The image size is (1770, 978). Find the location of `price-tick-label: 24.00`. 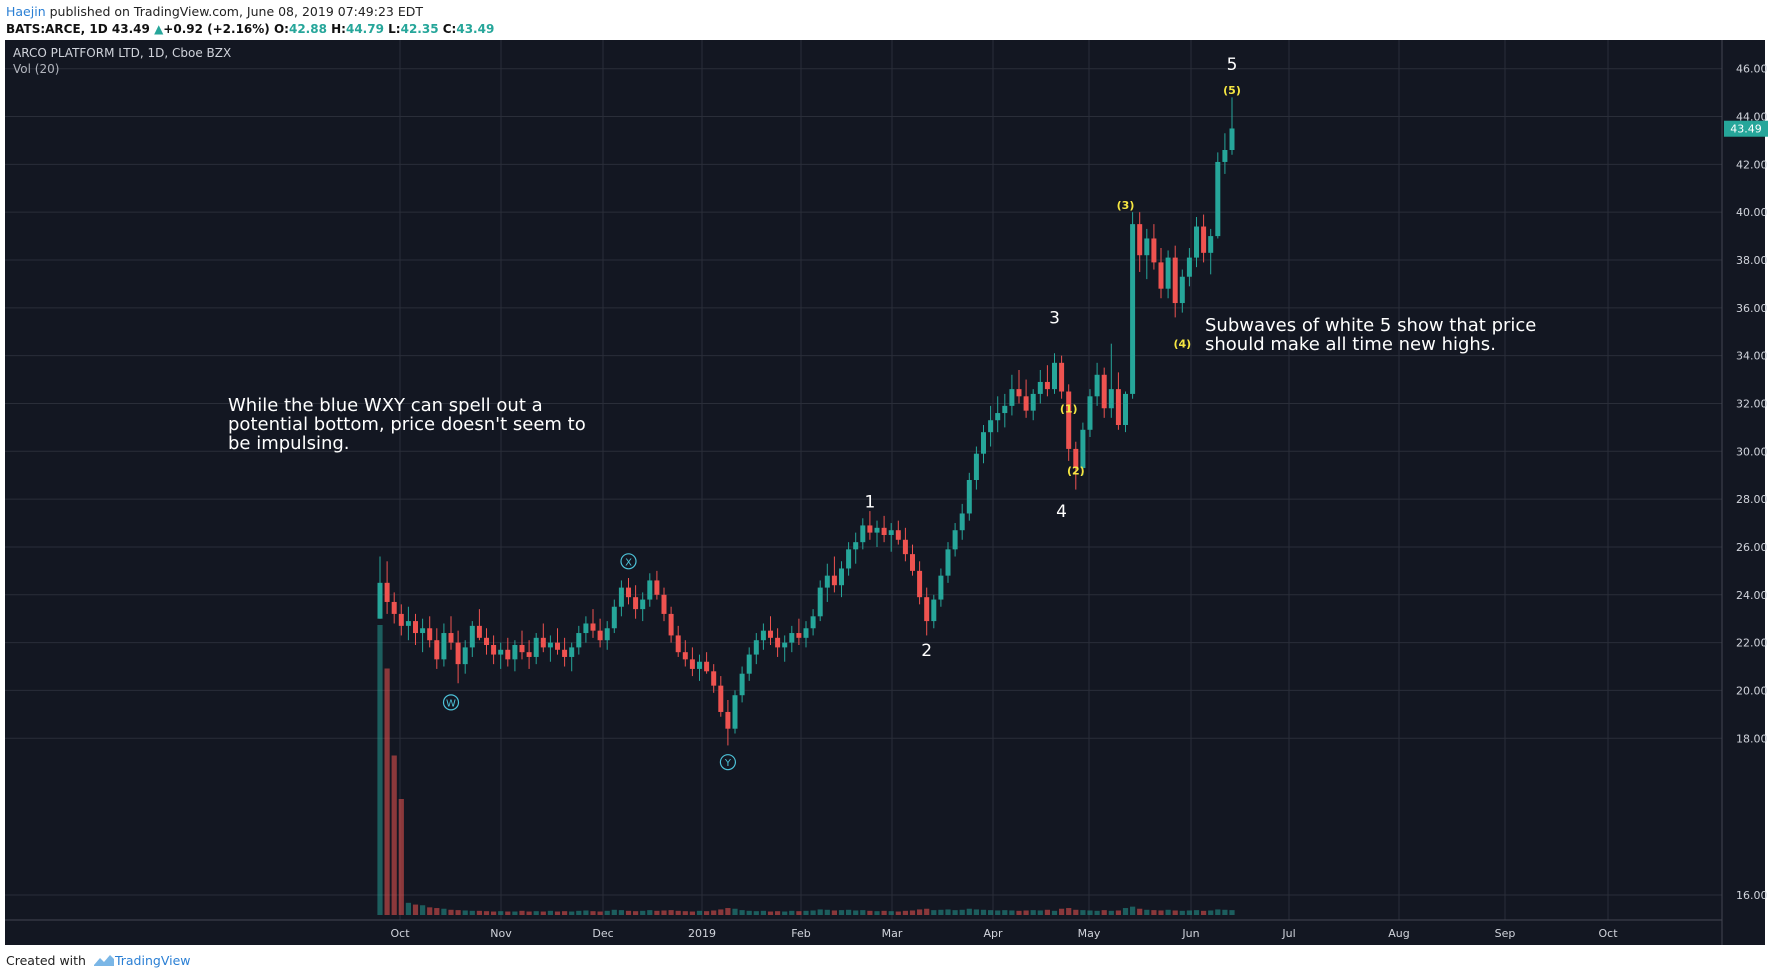

price-tick-label: 24.00 is located at coordinates (1752, 595).